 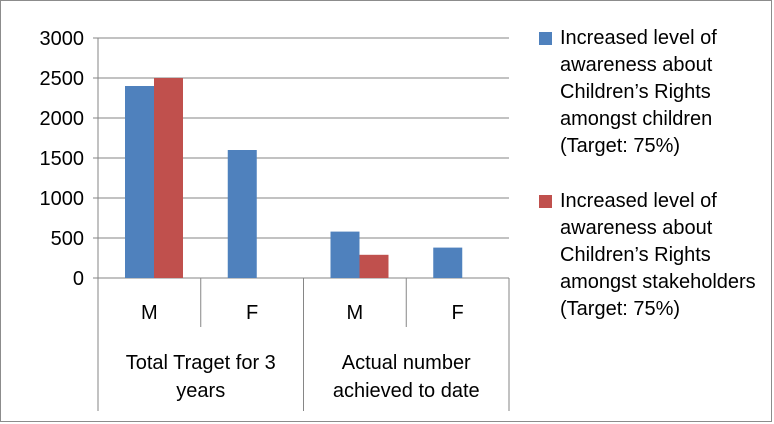 I want to click on x-group-label: Total Traget for 3 years, so click(x=201, y=377).